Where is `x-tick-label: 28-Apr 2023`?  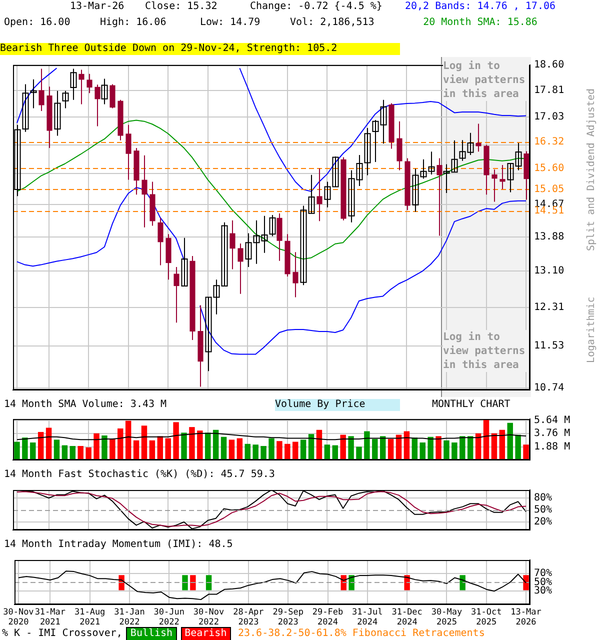
x-tick-label: 28-Apr 2023 is located at coordinates (248, 618).